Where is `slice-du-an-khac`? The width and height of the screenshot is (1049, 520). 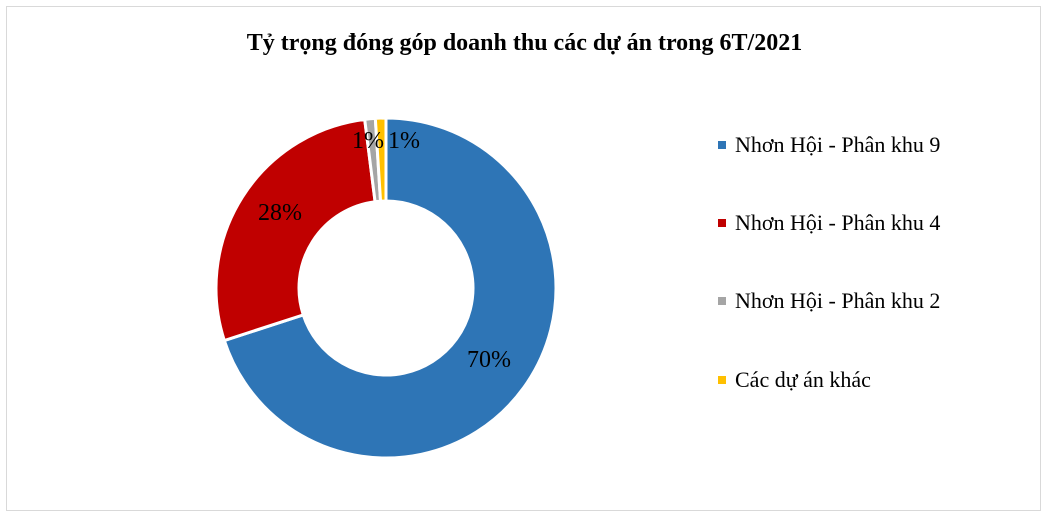
slice-du-an-khac is located at coordinates (380, 159).